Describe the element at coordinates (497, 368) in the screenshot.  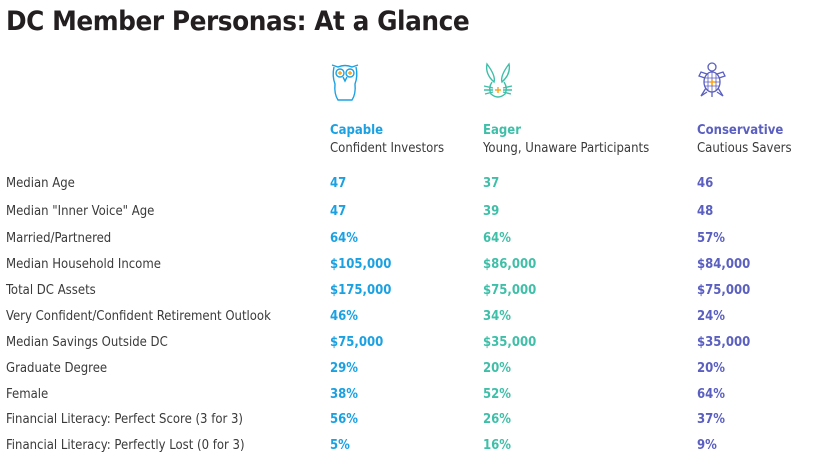
I see `value-eager: 20%` at that location.